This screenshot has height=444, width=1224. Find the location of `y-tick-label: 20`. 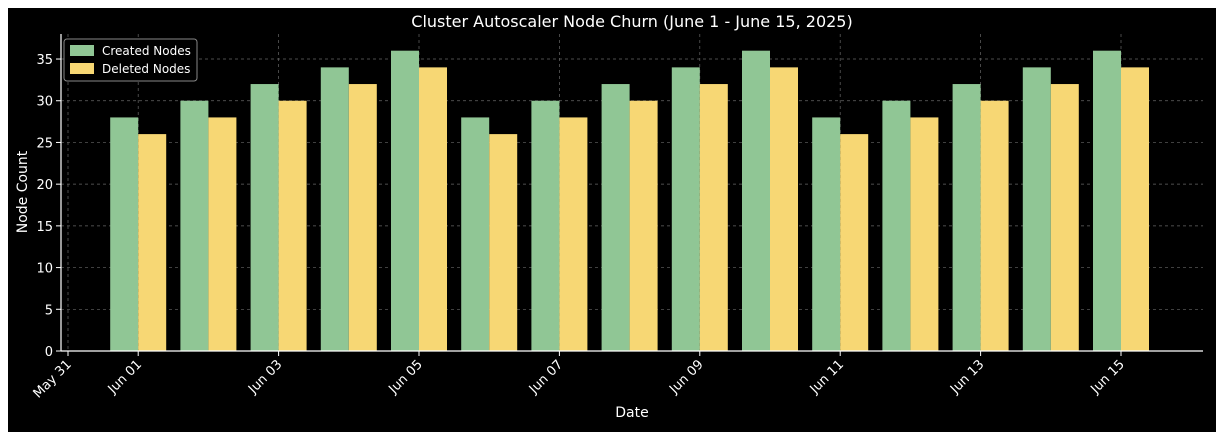

y-tick-label: 20 is located at coordinates (44, 185).